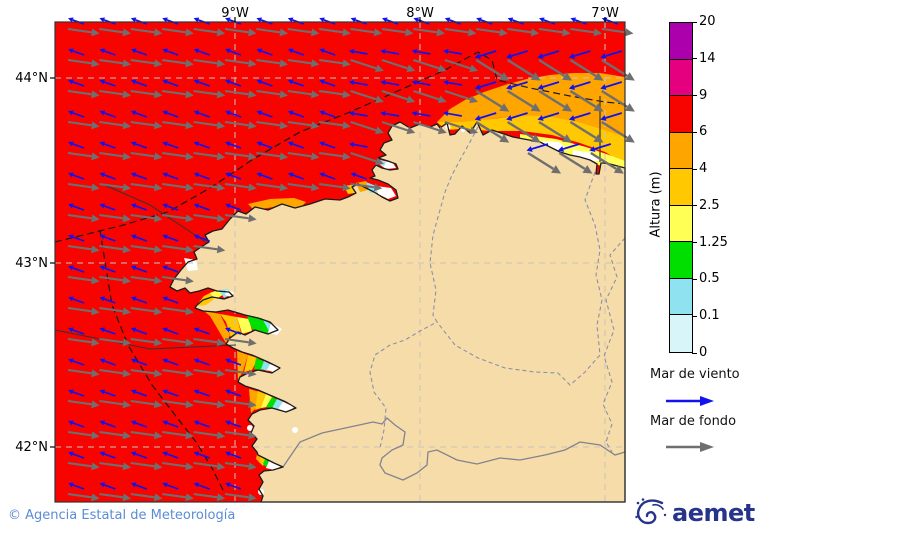 This screenshot has height=533, width=900. I want to click on maritime-boundary, so click(162, 361).